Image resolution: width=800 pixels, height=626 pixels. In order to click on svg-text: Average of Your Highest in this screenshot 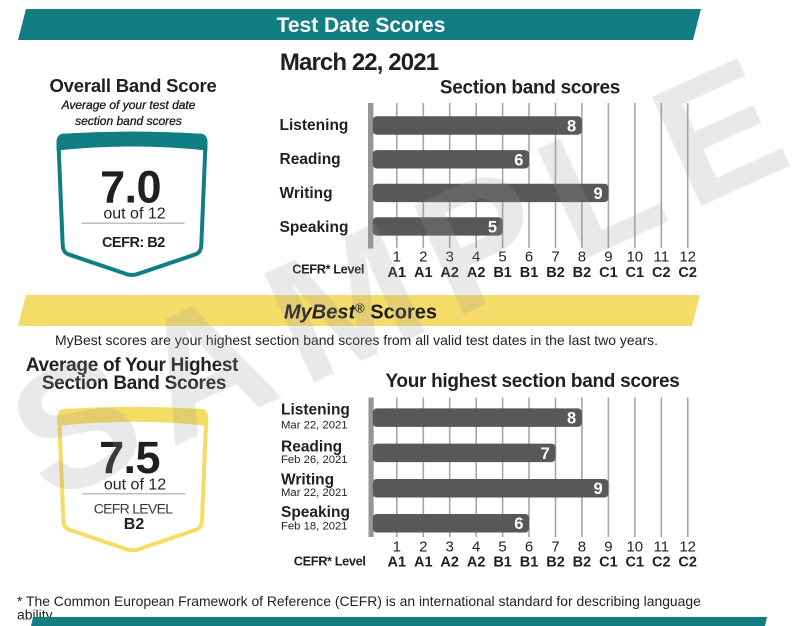, I will do `click(132, 365)`.